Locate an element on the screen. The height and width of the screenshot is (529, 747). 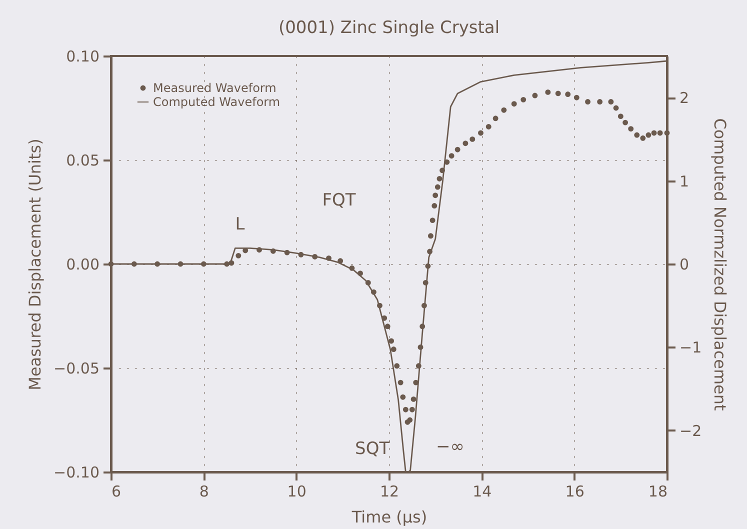
legend-label: Computed Waveform is located at coordinates (216, 102).